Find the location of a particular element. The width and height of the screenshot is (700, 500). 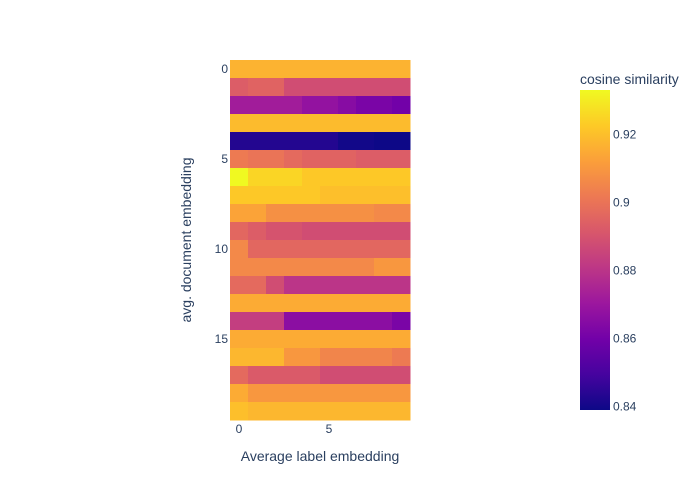

colorbar-ticks: 0.84 0.86 0.88 0.9 0.92 is located at coordinates (625, 270).